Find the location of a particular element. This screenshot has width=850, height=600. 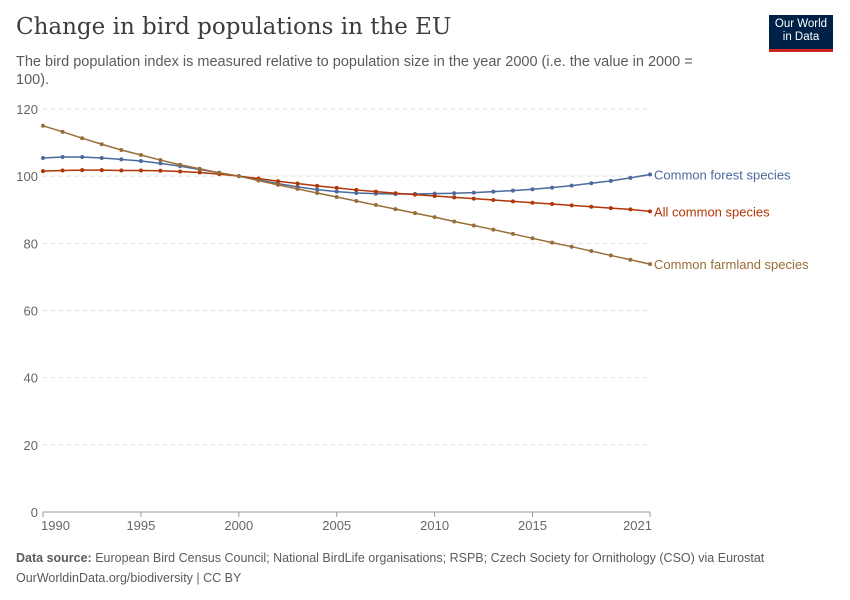

url-license: OurWorldinData.org/biodiversity | CC BY is located at coordinates (129, 578).